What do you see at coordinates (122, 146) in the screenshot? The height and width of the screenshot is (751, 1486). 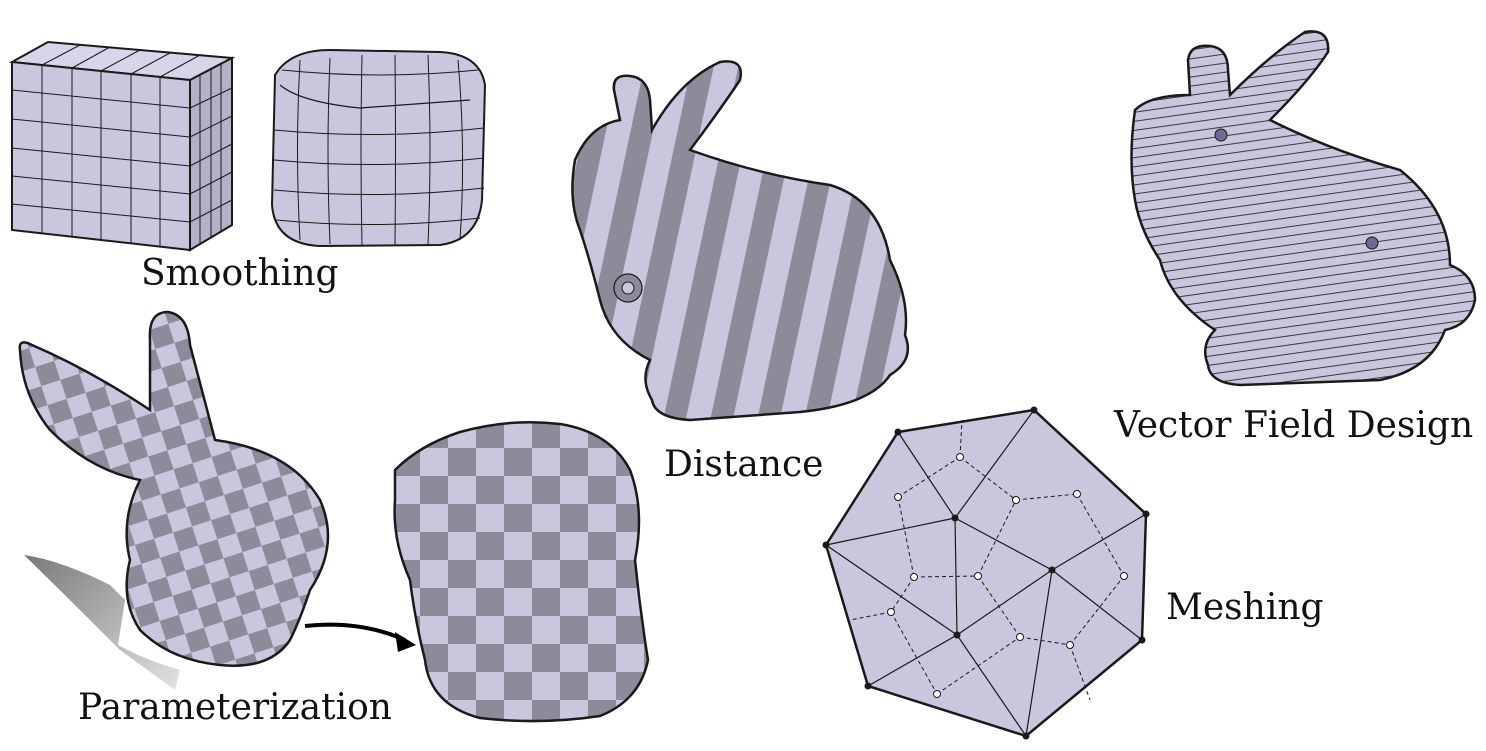 I see `cube-model` at bounding box center [122, 146].